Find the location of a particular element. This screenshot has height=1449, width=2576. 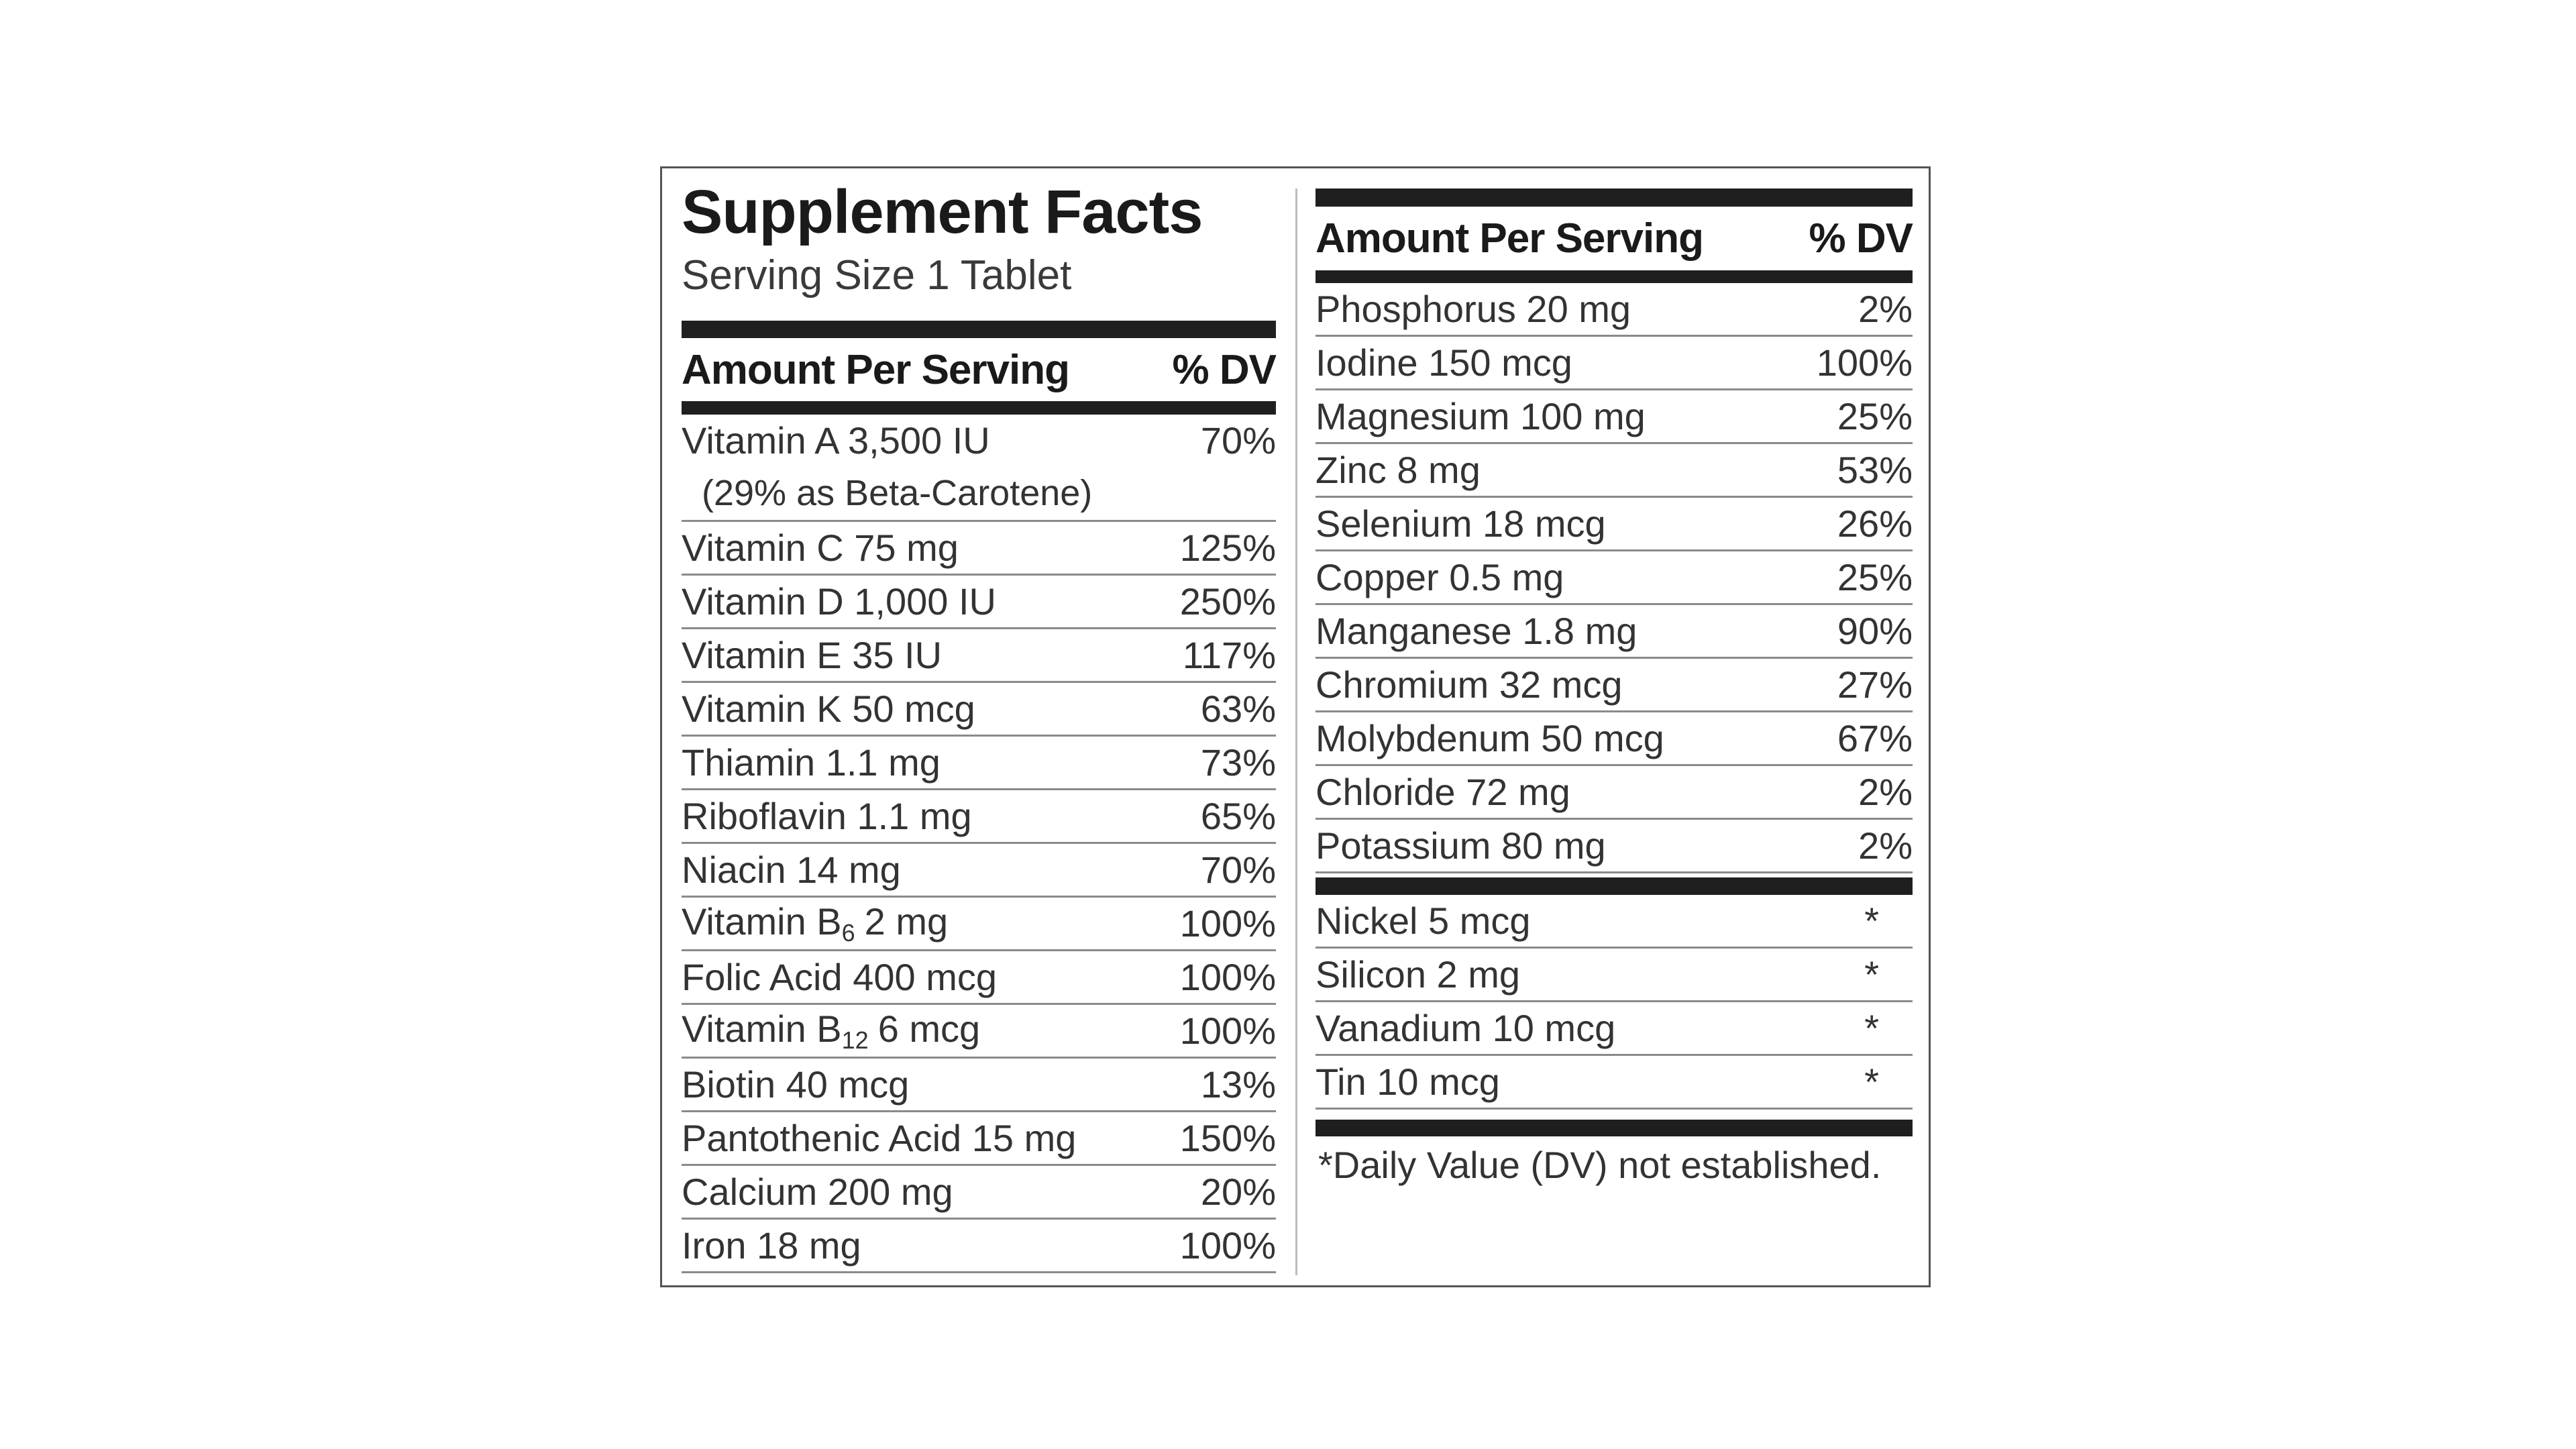

serving-size: Serving Size 1 Tablet is located at coordinates (877, 275).